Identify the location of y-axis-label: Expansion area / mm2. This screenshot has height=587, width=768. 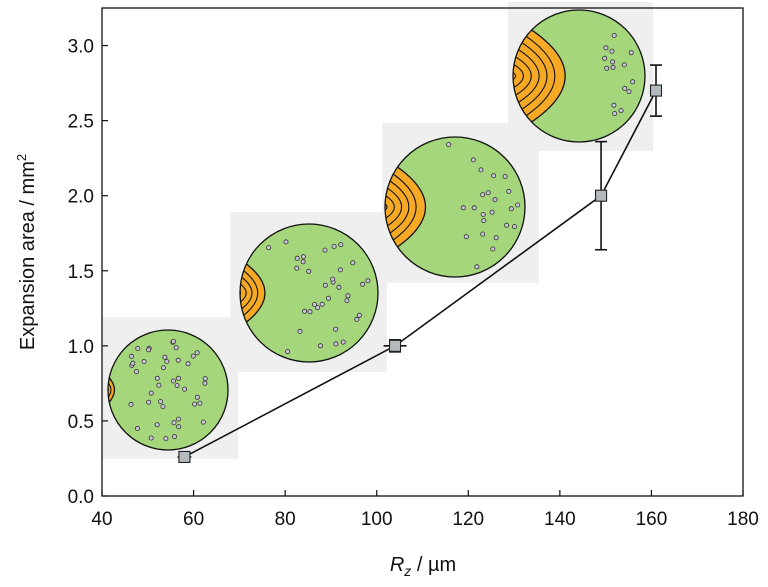
(26, 252).